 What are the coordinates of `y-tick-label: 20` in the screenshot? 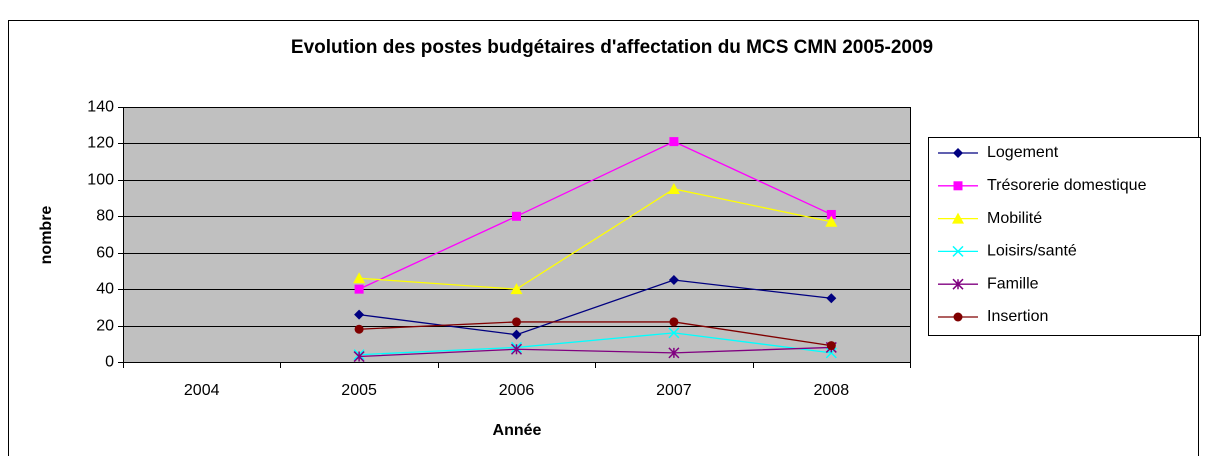 It's located at (105, 326).